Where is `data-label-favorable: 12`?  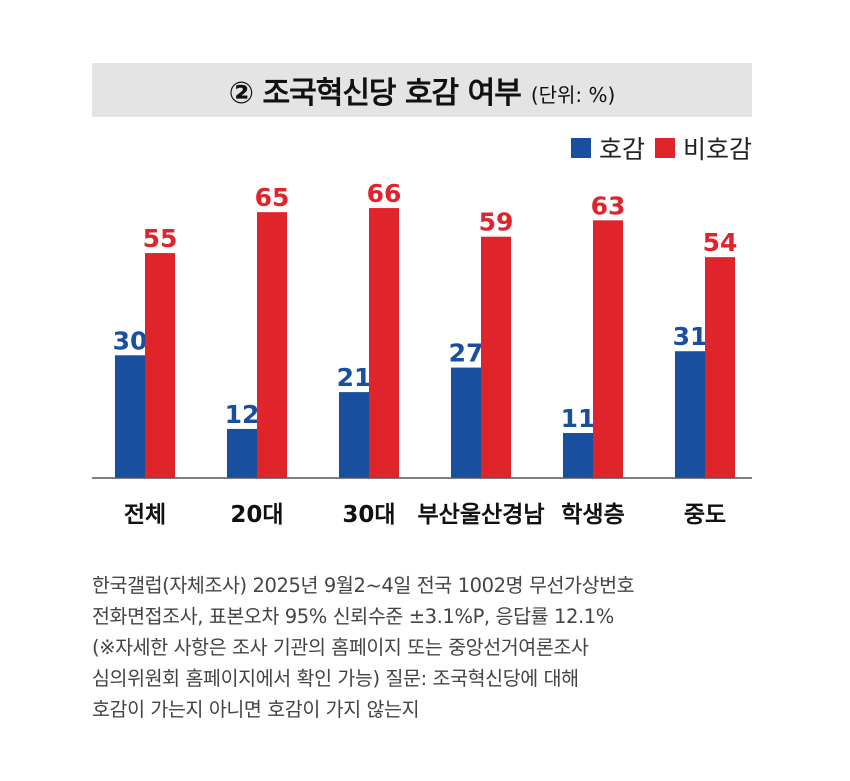
data-label-favorable: 12 is located at coordinates (242, 414).